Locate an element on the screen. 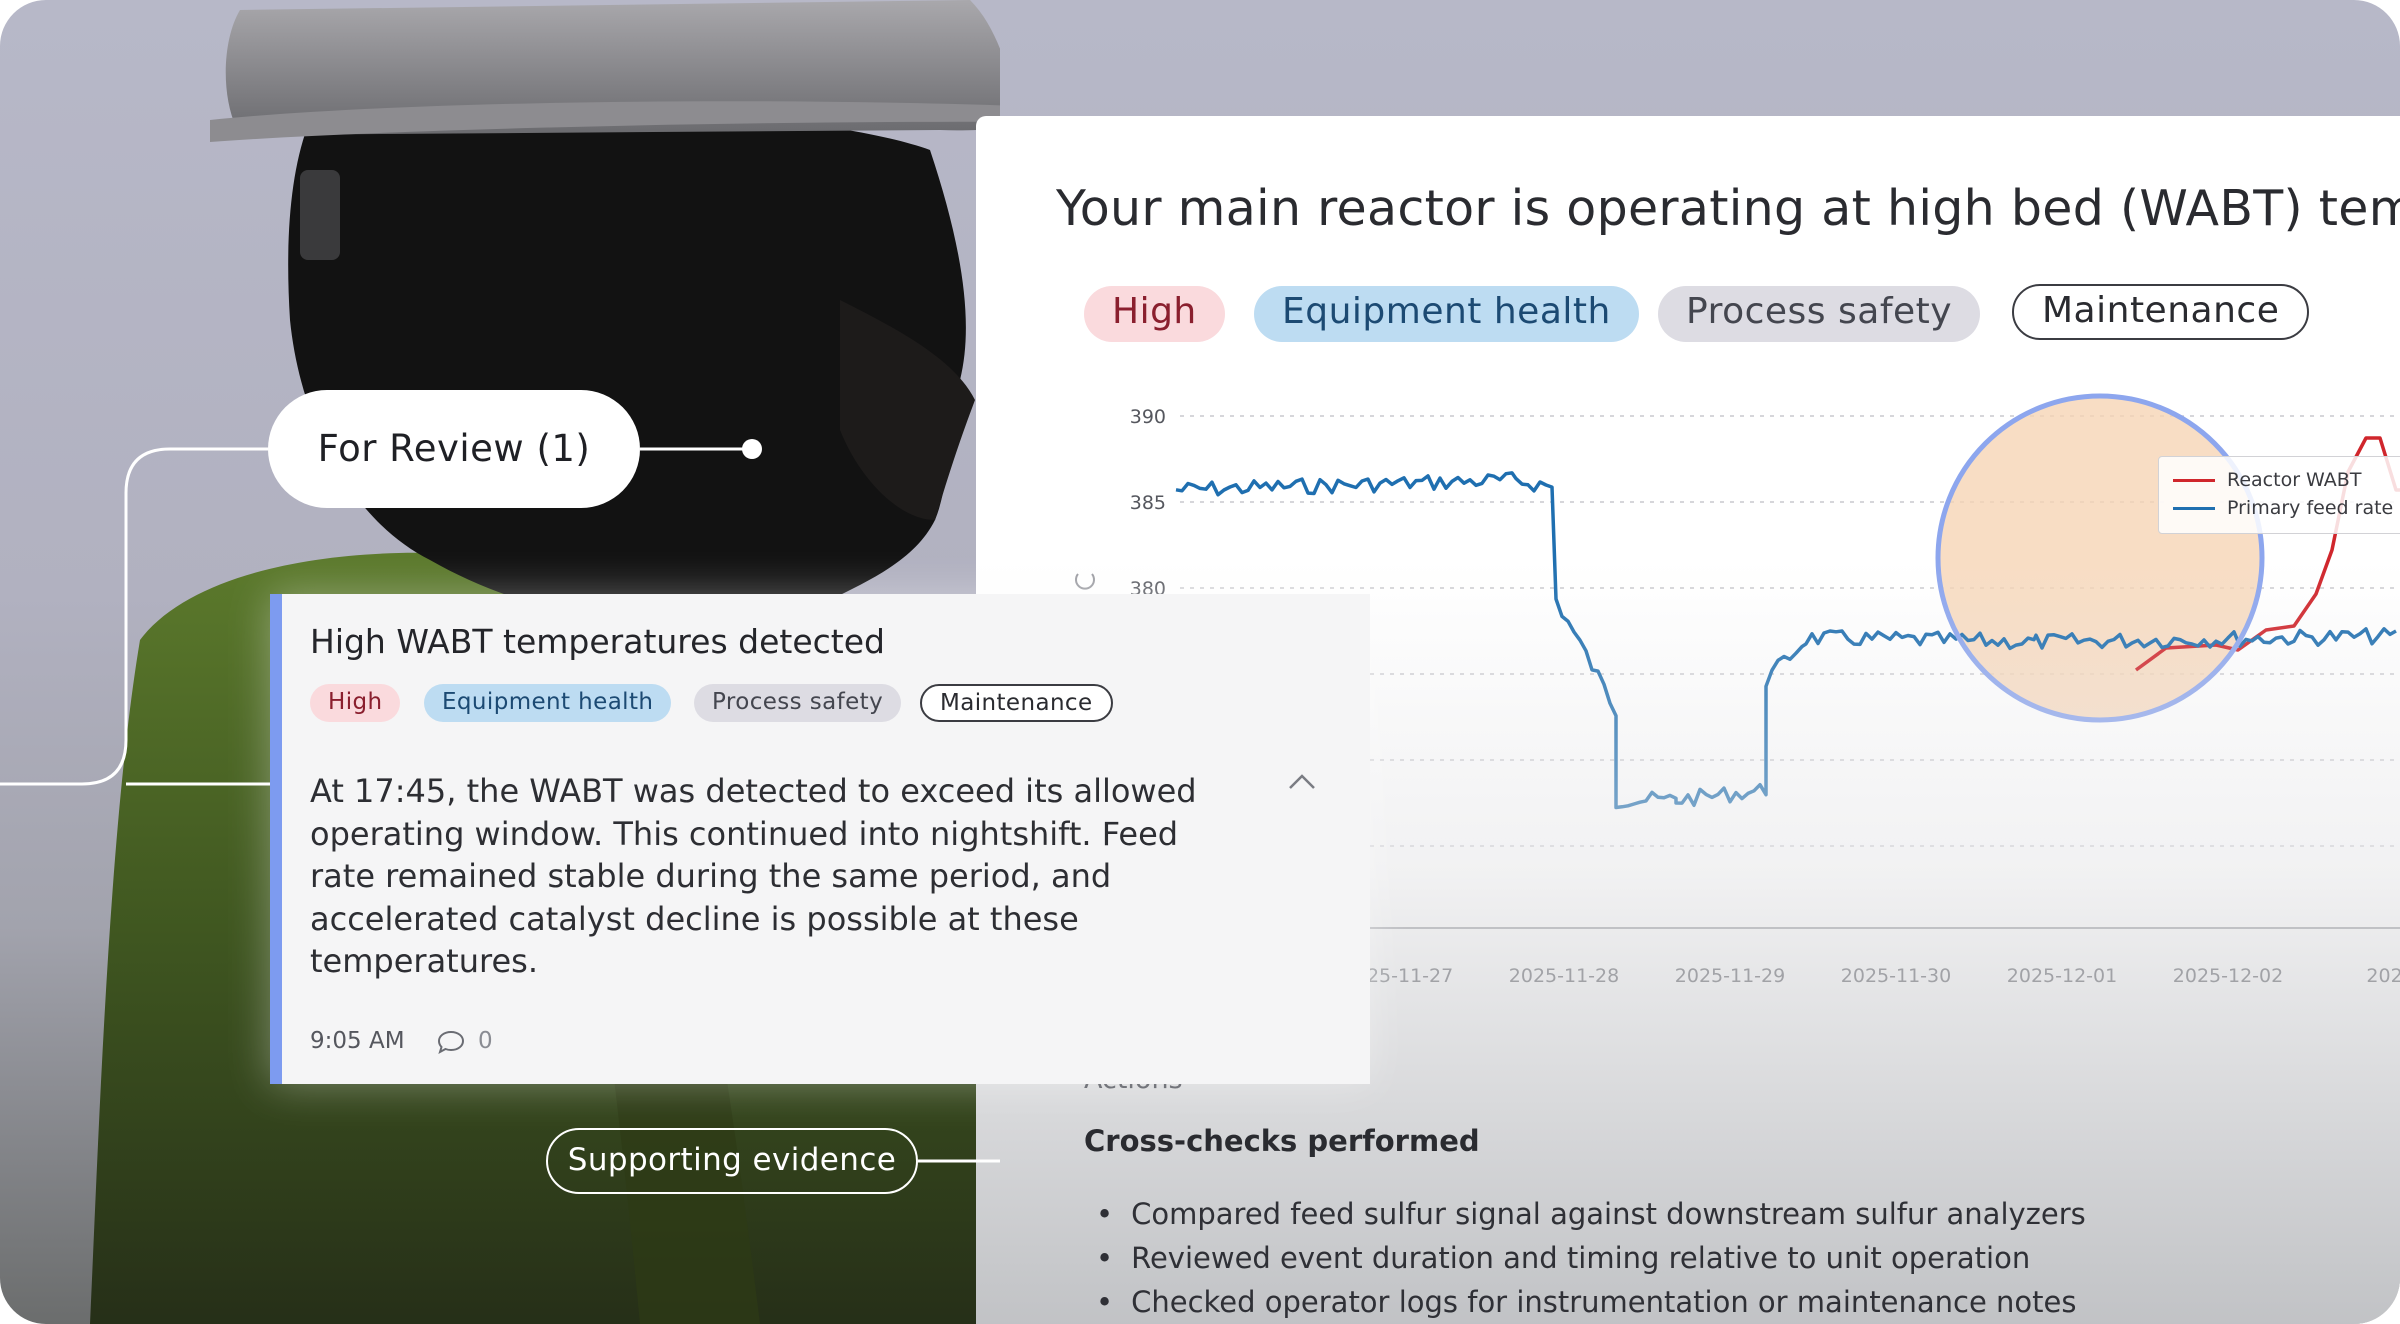 The height and width of the screenshot is (1324, 2400). legend-item-primary-feed-rate: Primary feed rate is located at coordinates (2283, 511).